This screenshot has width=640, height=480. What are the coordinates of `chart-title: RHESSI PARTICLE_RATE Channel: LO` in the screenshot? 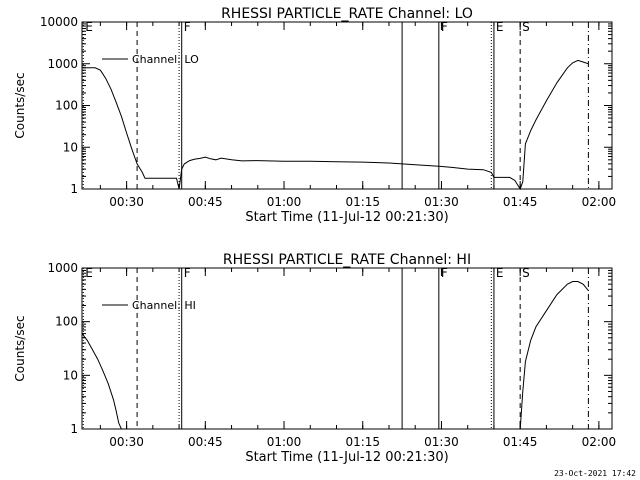 It's located at (347, 14).